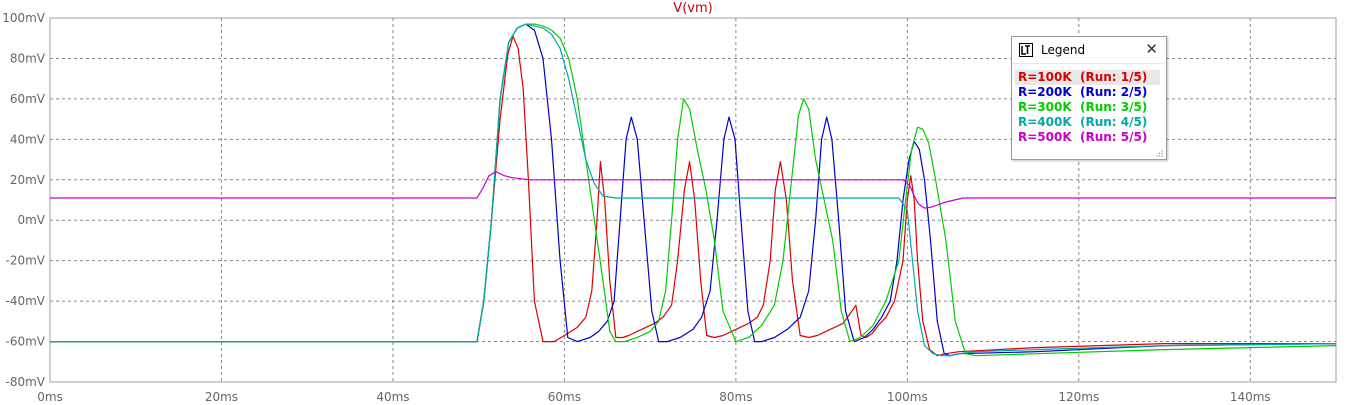  Describe the element at coordinates (735, 397) in the screenshot. I see `x-tick-label: 80ms` at that location.